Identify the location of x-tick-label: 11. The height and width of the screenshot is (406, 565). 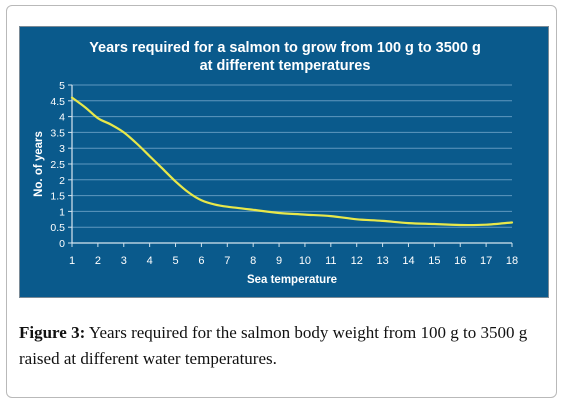
(330, 261).